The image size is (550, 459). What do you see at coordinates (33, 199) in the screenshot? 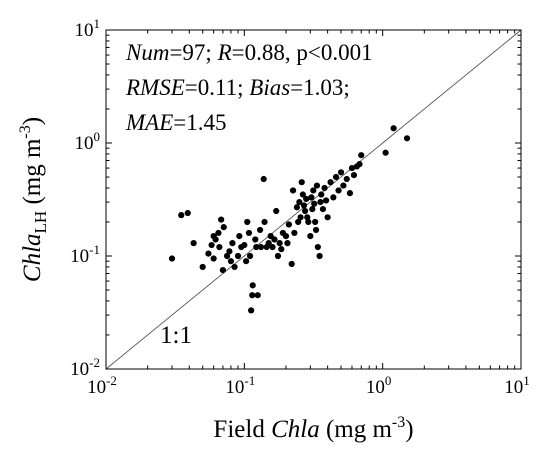
I see `y-axis-label: ChlaLH (mg m-3)` at bounding box center [33, 199].